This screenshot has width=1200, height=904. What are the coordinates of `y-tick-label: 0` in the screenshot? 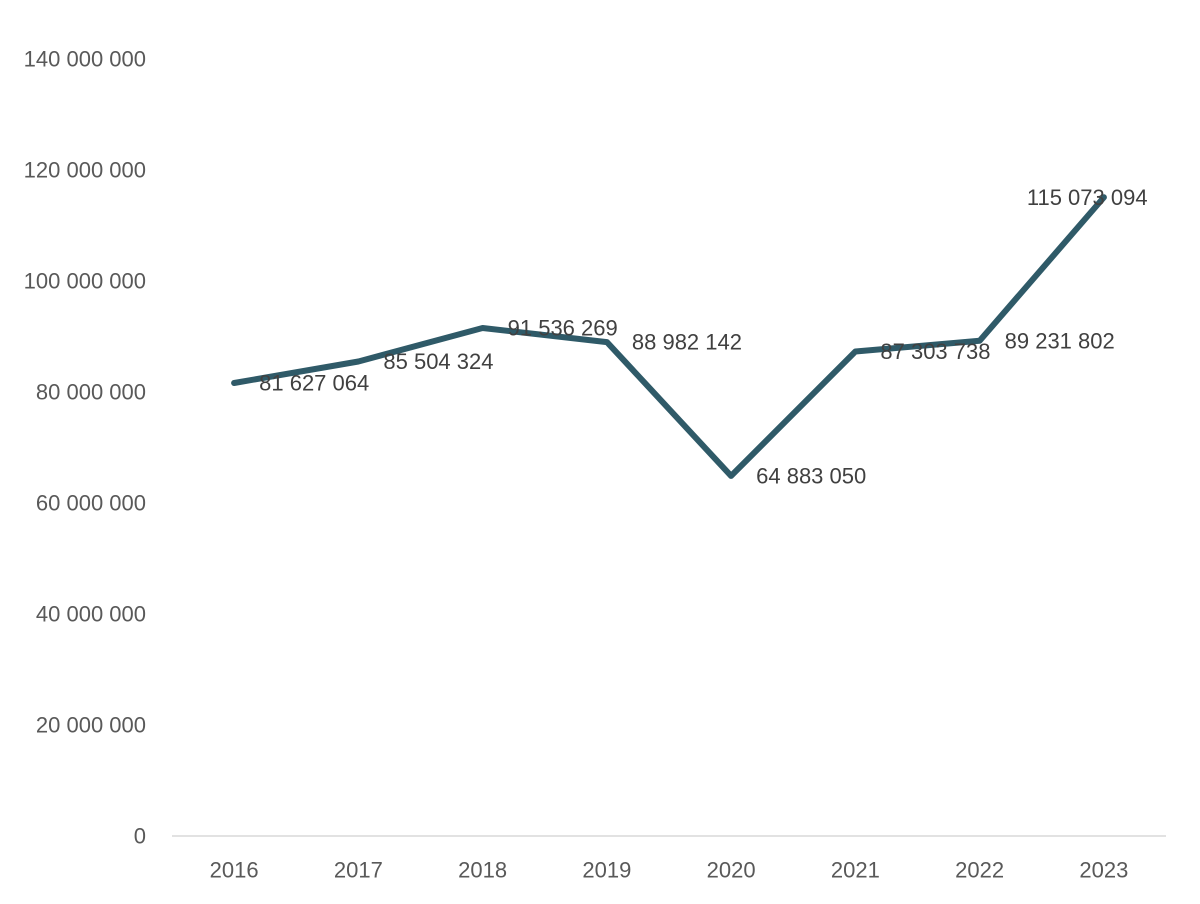 It's located at (140, 836).